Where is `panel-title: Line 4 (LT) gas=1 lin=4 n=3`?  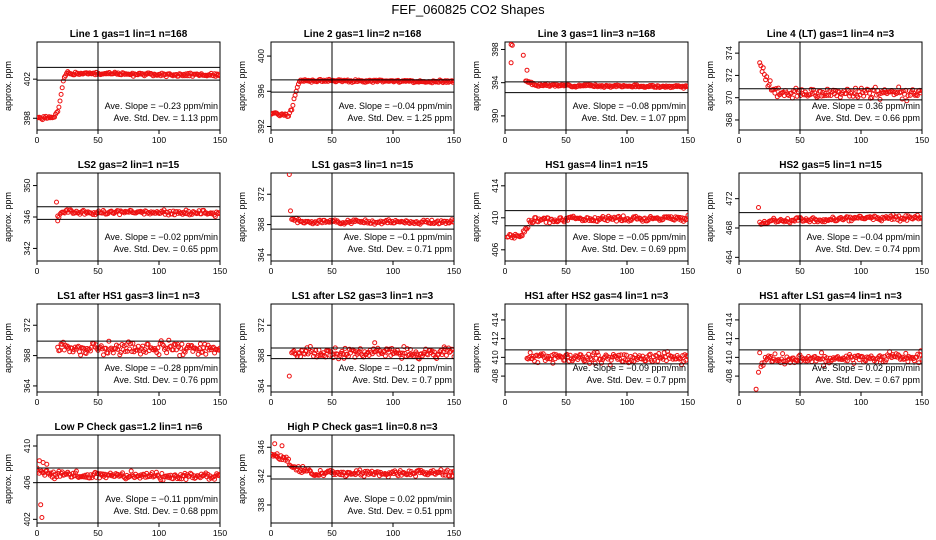
panel-title: Line 4 (LT) gas=1 lin=4 n=3 is located at coordinates (831, 34).